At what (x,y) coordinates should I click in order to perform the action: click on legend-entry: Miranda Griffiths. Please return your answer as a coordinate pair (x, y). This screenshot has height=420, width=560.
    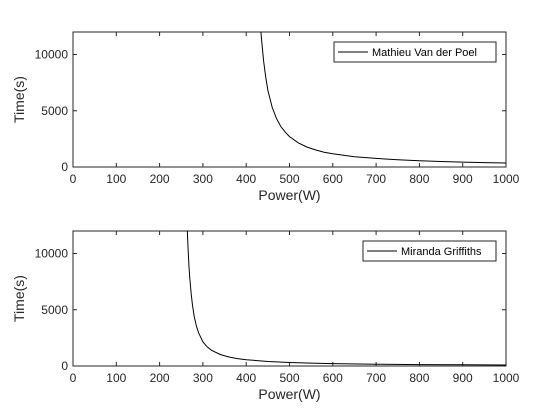
    Looking at the image, I should click on (441, 252).